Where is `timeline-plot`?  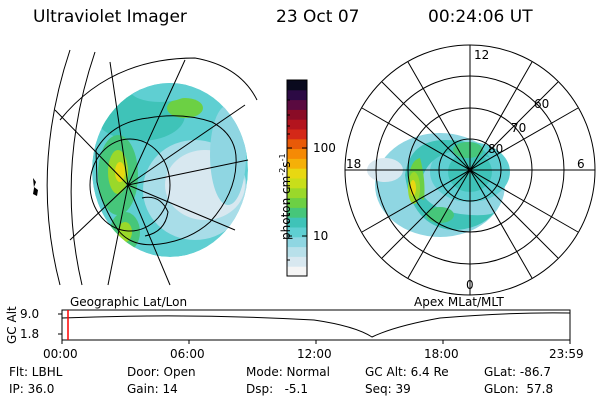
timeline-plot is located at coordinates (314, 326).